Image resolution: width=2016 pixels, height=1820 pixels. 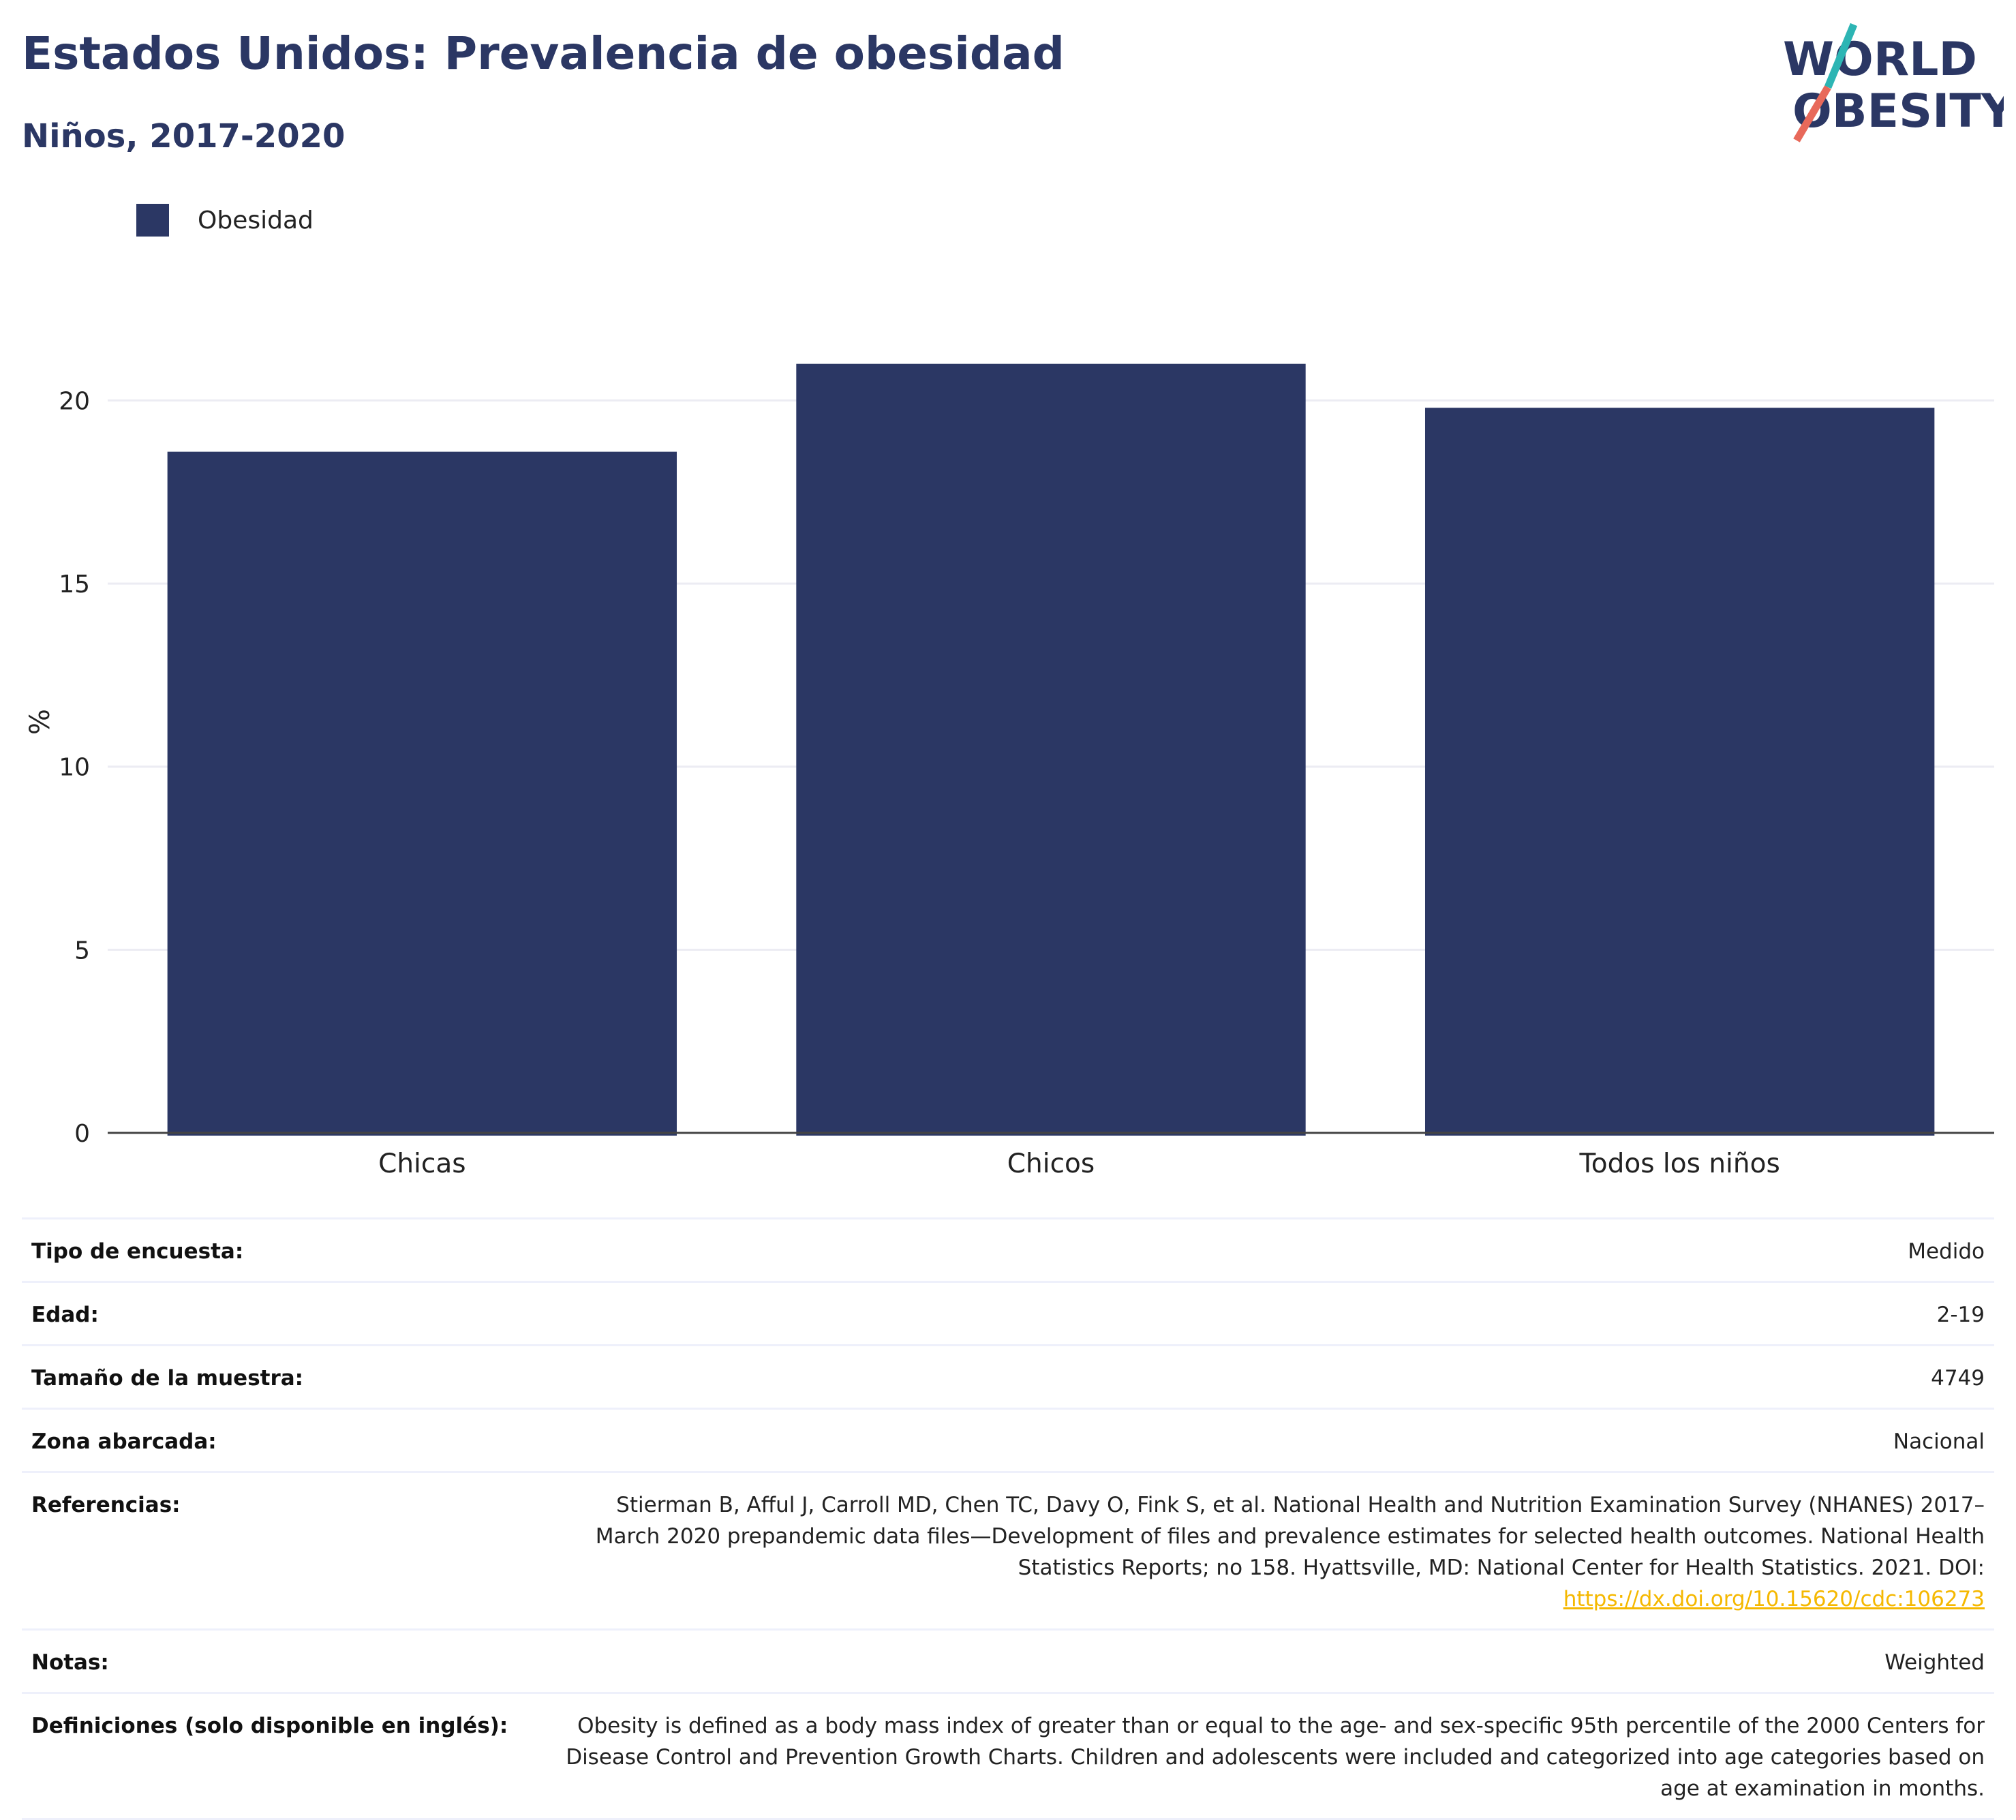 I want to click on legend-swatch, so click(x=152, y=220).